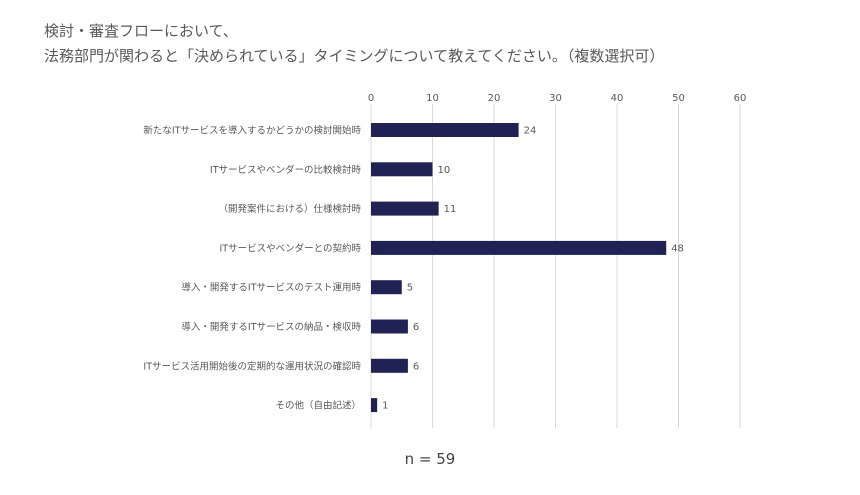  I want to click on x-tick-label: 30, so click(555, 98).